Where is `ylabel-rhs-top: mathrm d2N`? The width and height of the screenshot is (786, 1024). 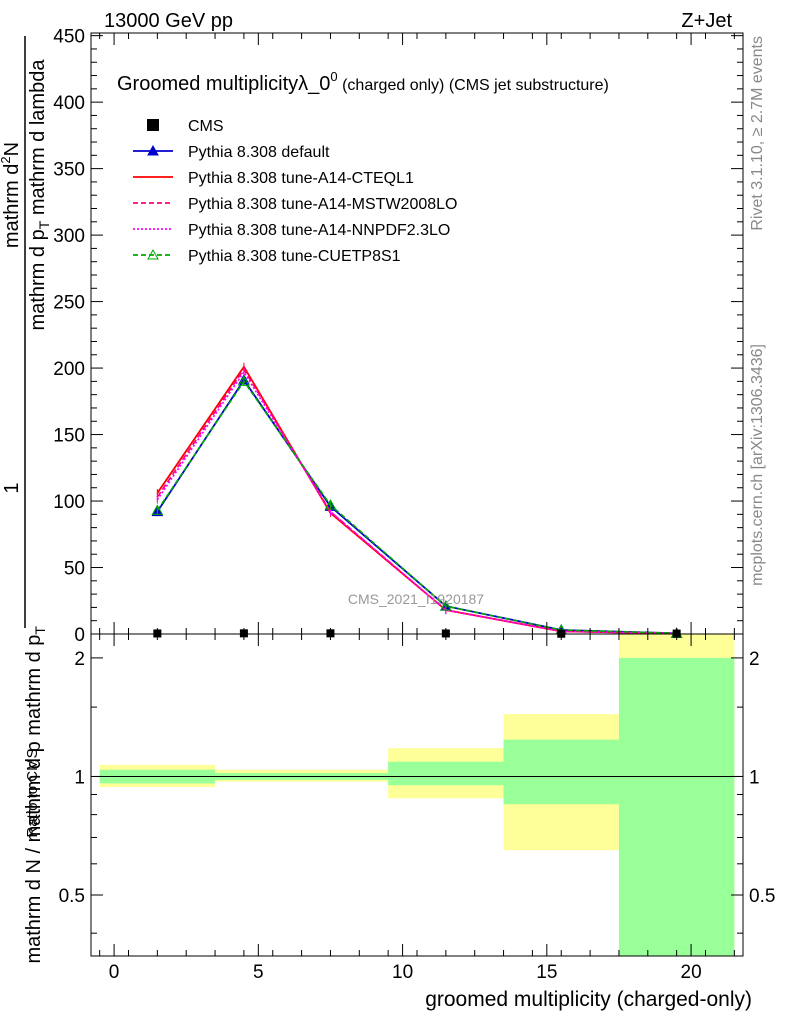
ylabel-rhs-top: mathrm d2N is located at coordinates (11, 195).